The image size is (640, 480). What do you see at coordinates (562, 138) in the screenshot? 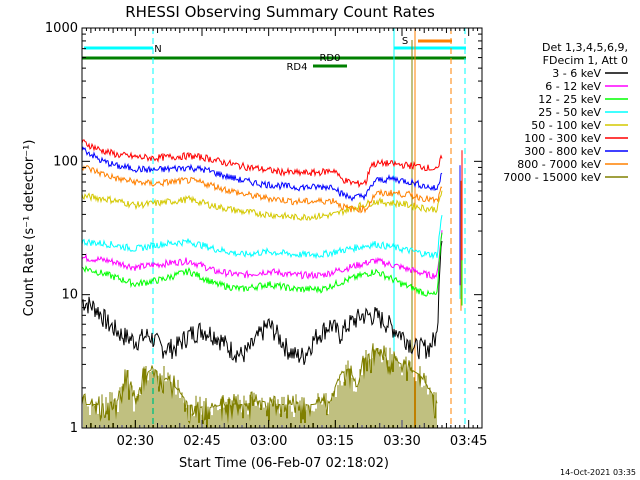
I see `legend-entry: 100 - 300 keV` at bounding box center [562, 138].